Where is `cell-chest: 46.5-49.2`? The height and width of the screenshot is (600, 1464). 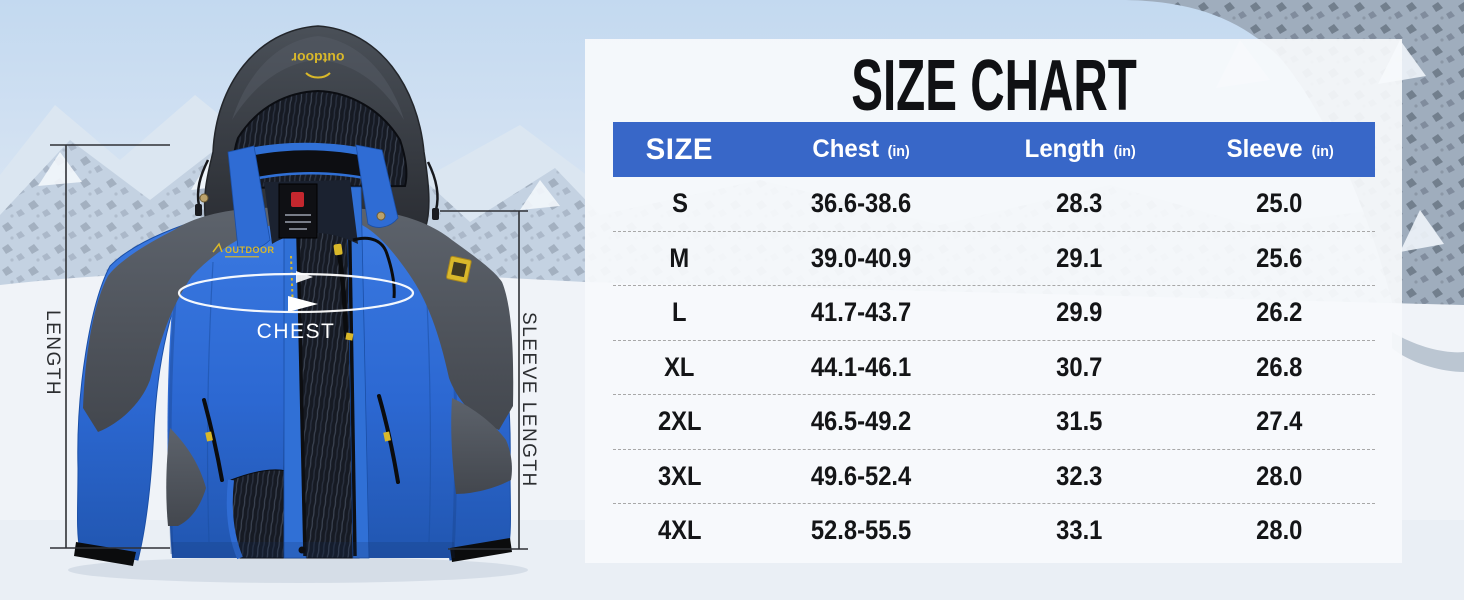 cell-chest: 46.5-49.2 is located at coordinates (860, 421).